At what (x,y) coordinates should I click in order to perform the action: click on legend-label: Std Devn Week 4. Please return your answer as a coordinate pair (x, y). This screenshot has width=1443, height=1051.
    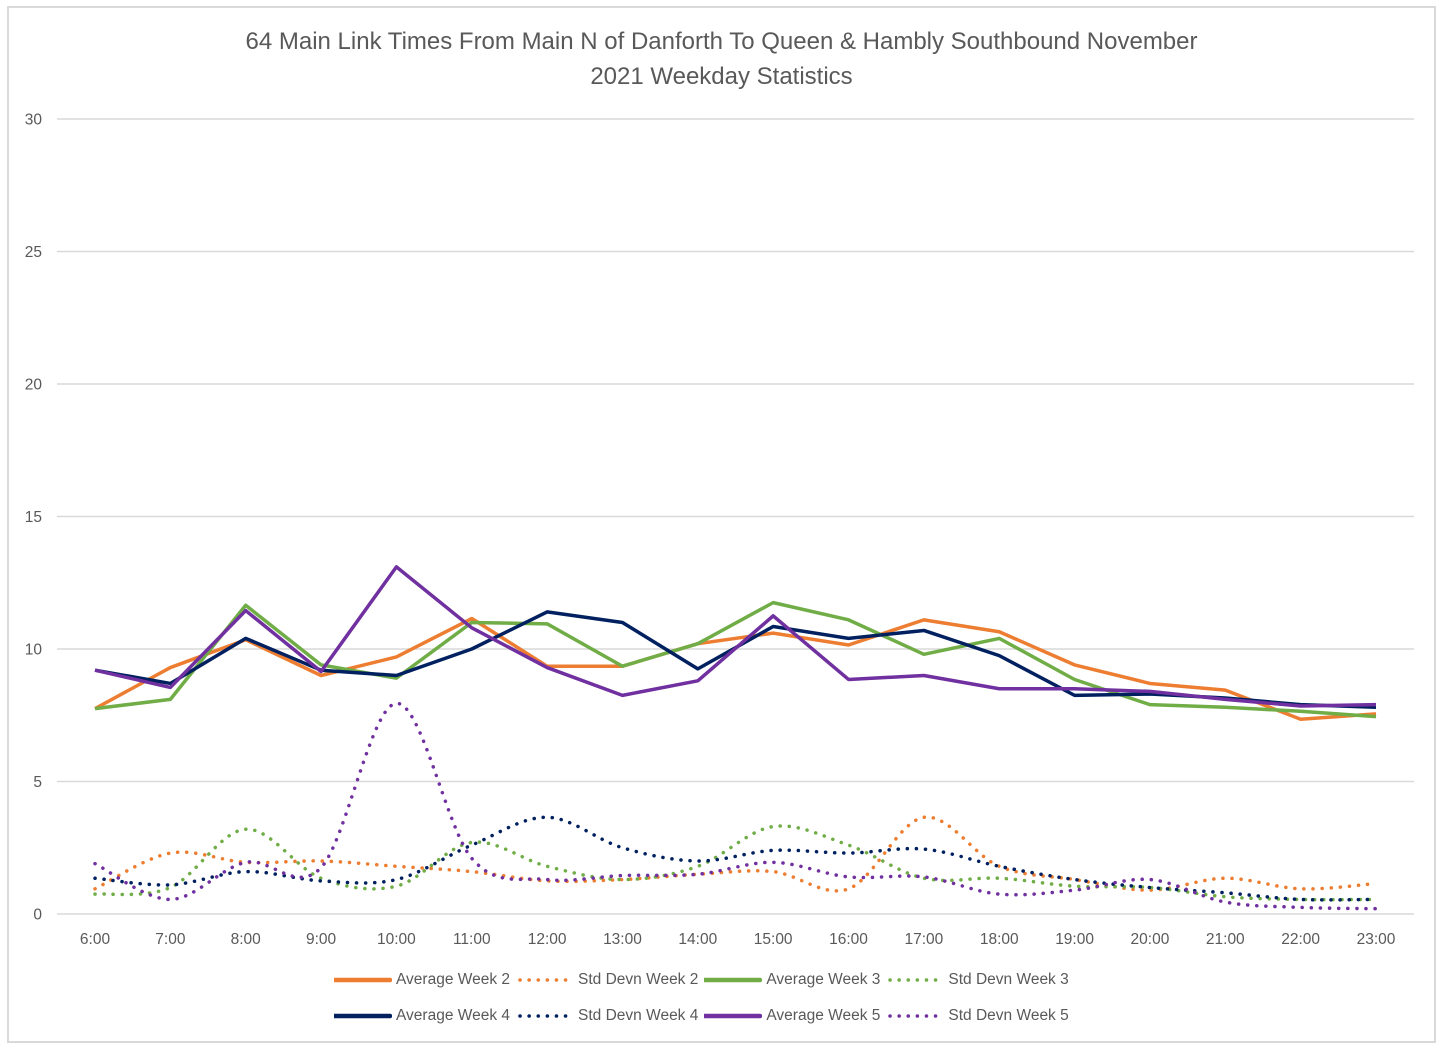
    Looking at the image, I should click on (638, 1015).